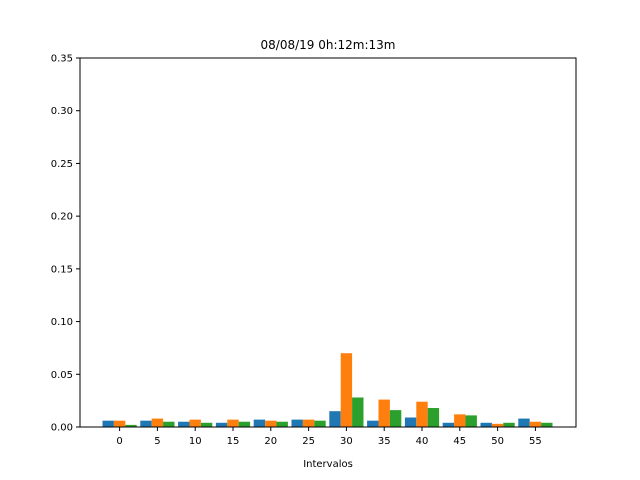 This screenshot has height=480, width=640. Describe the element at coordinates (328, 45) in the screenshot. I see `chart-title: 08/08/19 0h:12m:13m` at that location.